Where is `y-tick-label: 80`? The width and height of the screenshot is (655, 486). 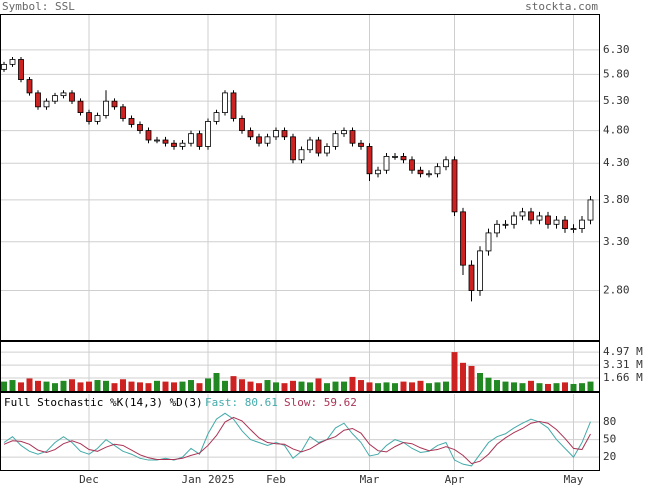 y-tick-label: 80 is located at coordinates (609, 421).